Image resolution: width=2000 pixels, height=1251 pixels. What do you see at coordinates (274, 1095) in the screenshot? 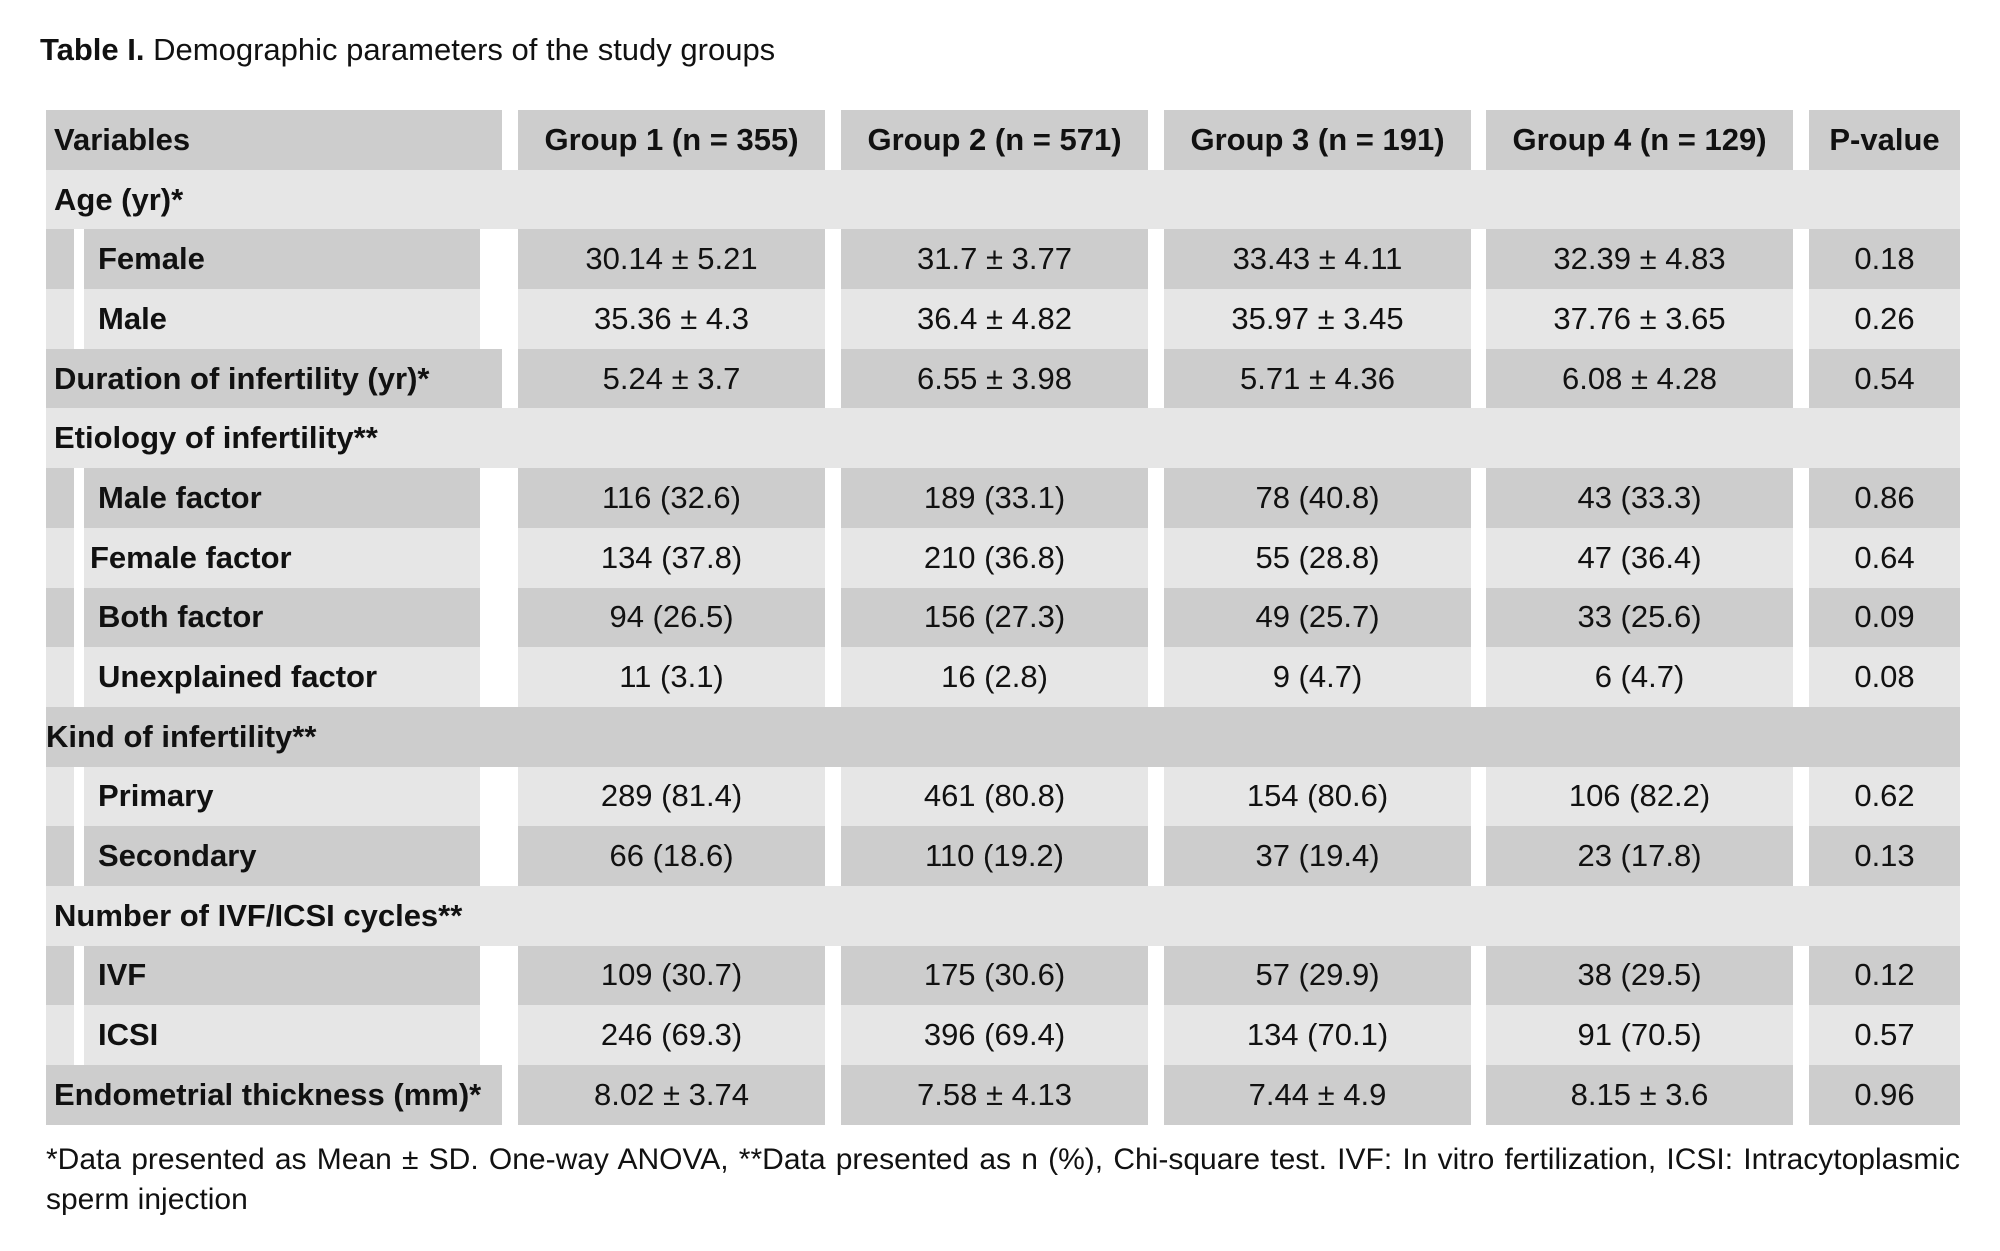
I see `row-label: Endometrial thickness (mm)*` at bounding box center [274, 1095].